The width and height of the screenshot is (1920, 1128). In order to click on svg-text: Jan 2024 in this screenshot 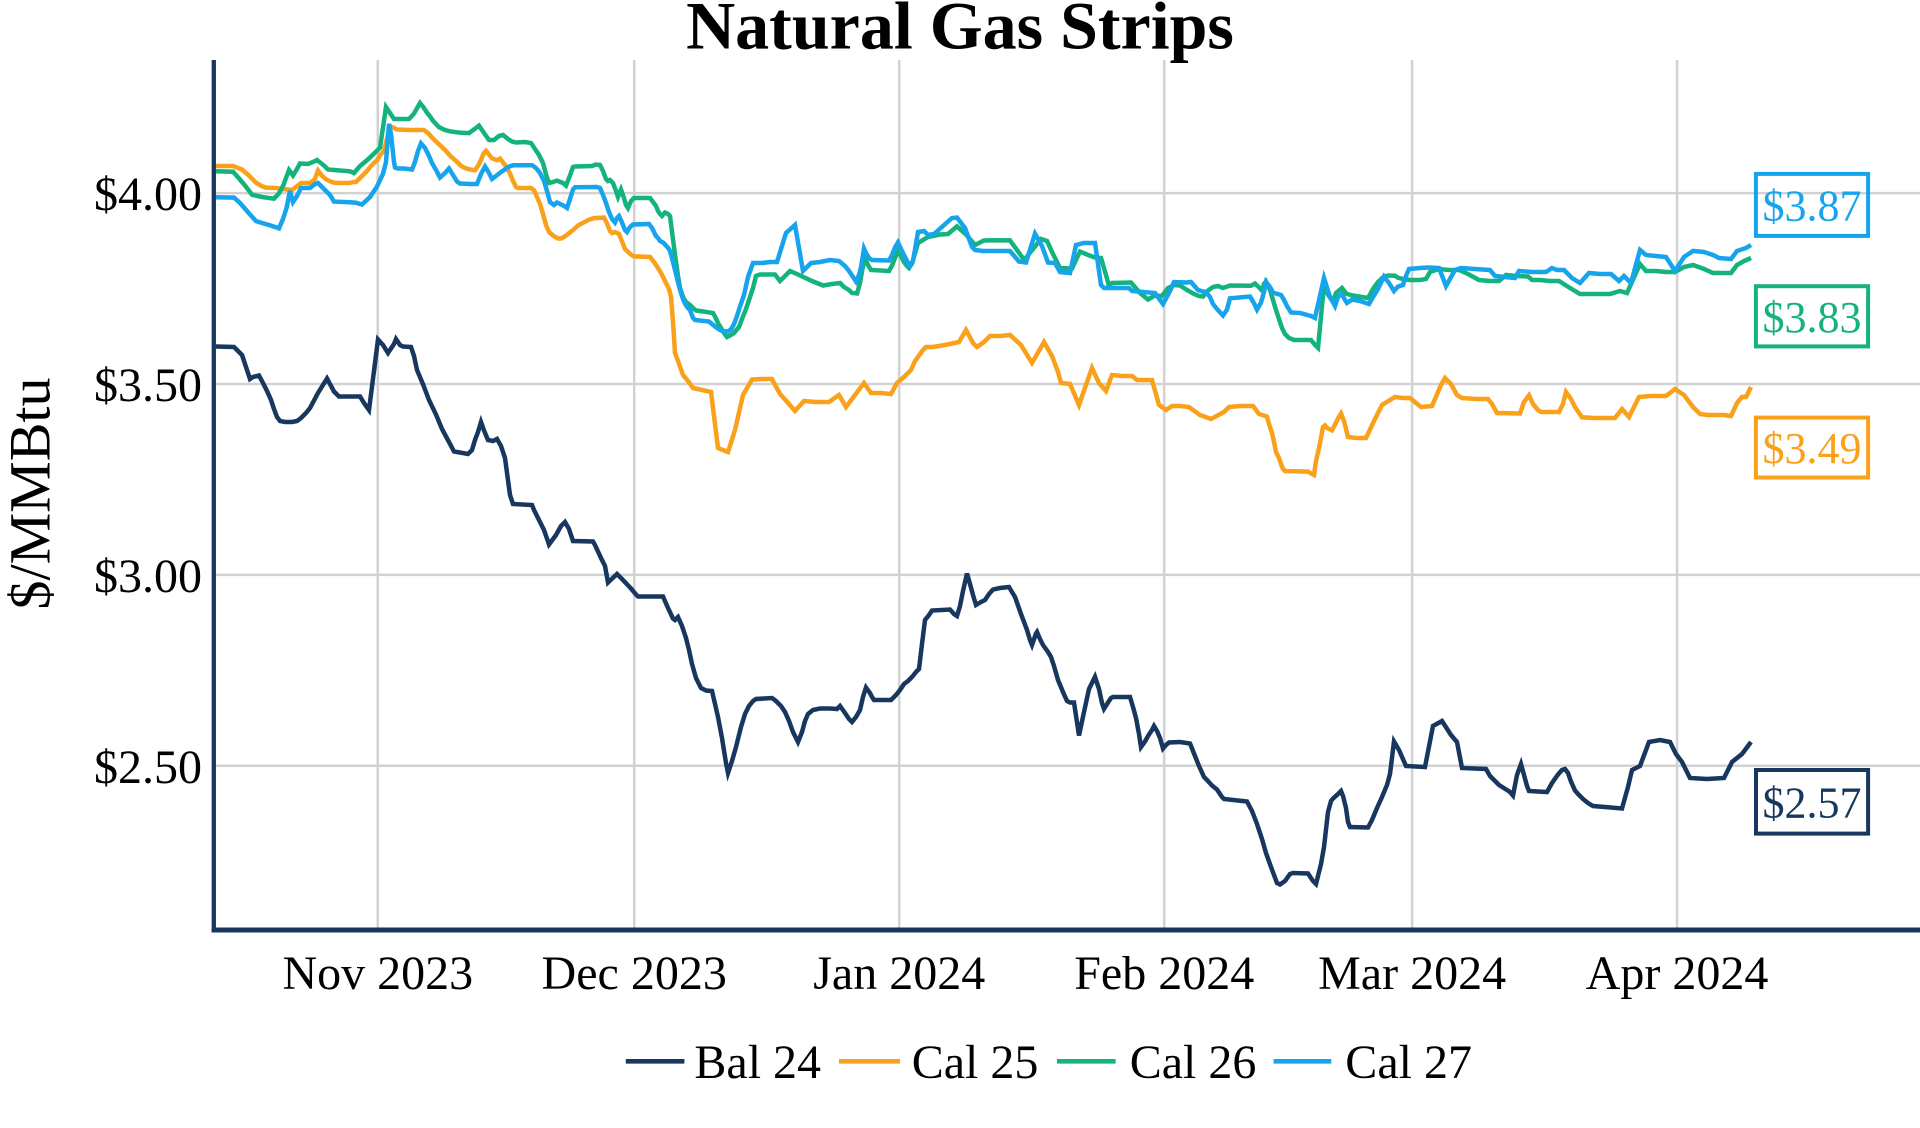, I will do `click(899, 973)`.